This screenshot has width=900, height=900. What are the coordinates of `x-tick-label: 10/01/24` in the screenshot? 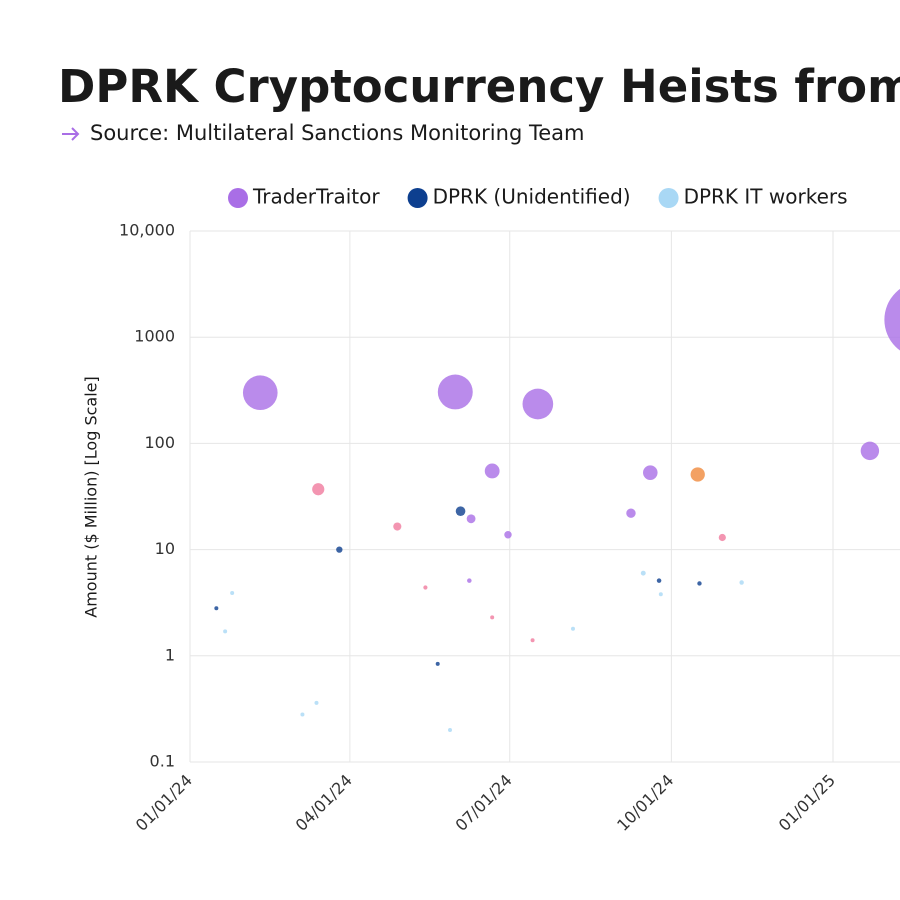 It's located at (645, 803).